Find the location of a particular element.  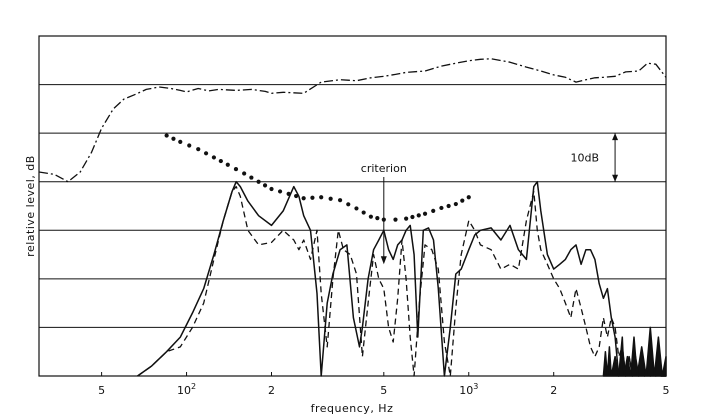

scale-bar-label: 10dB is located at coordinates (585, 157).